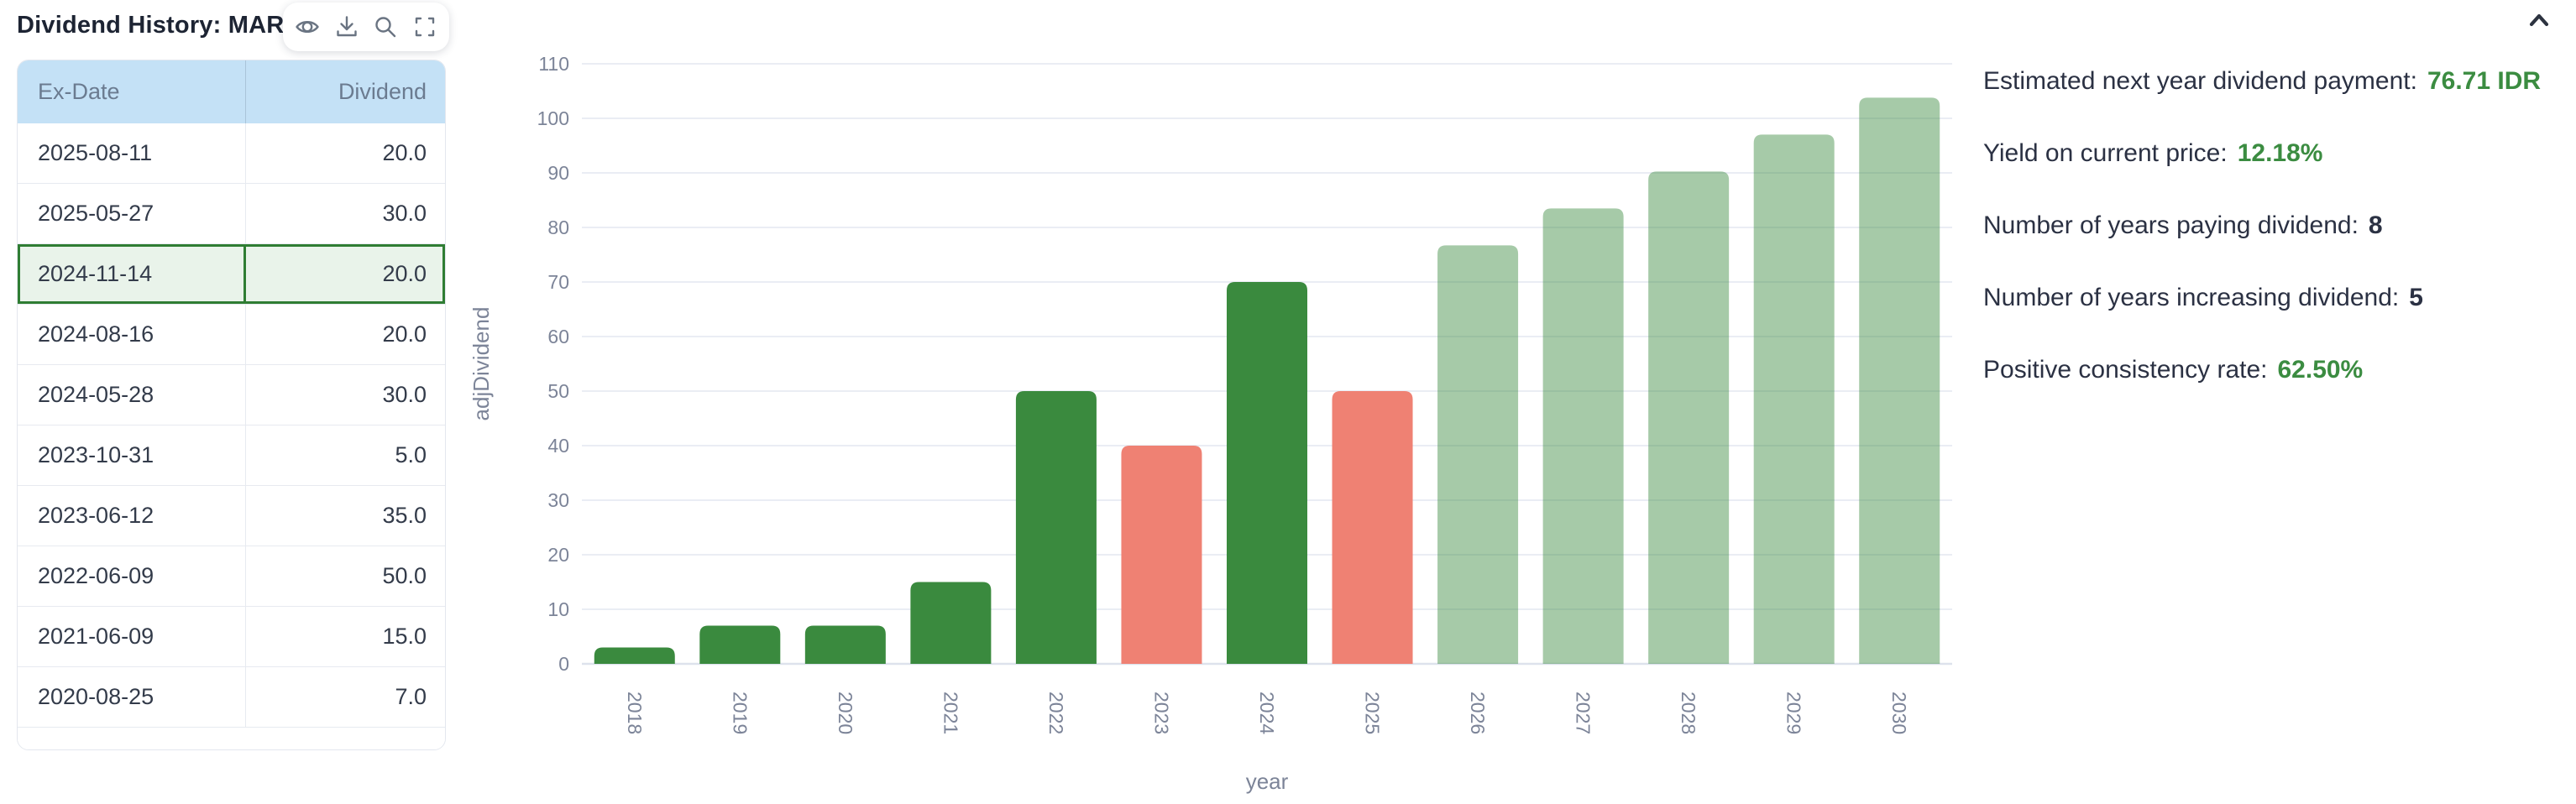 This screenshot has height=804, width=2576. I want to click on column-header-dividend: Dividend, so click(382, 91).